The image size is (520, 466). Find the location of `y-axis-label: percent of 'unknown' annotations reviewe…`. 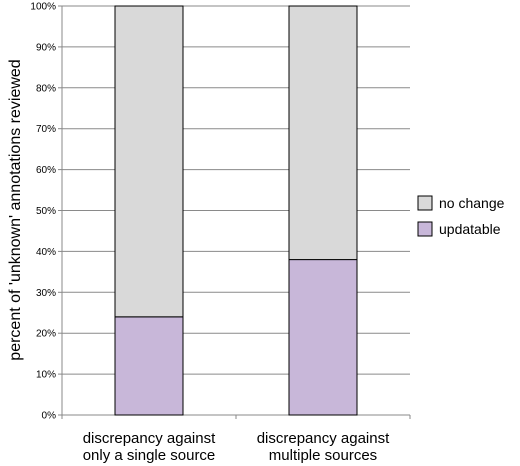

y-axis-label: percent of 'unknown' annotations reviewe… is located at coordinates (15, 209).